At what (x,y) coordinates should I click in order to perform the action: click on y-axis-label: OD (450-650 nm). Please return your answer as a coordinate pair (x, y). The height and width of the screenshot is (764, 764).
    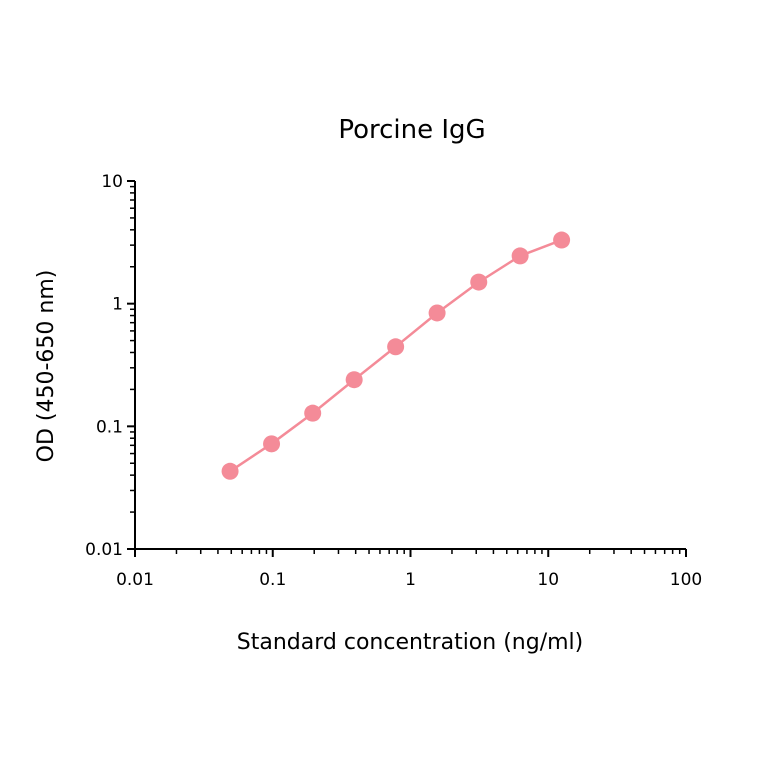
    Looking at the image, I should click on (46, 366).